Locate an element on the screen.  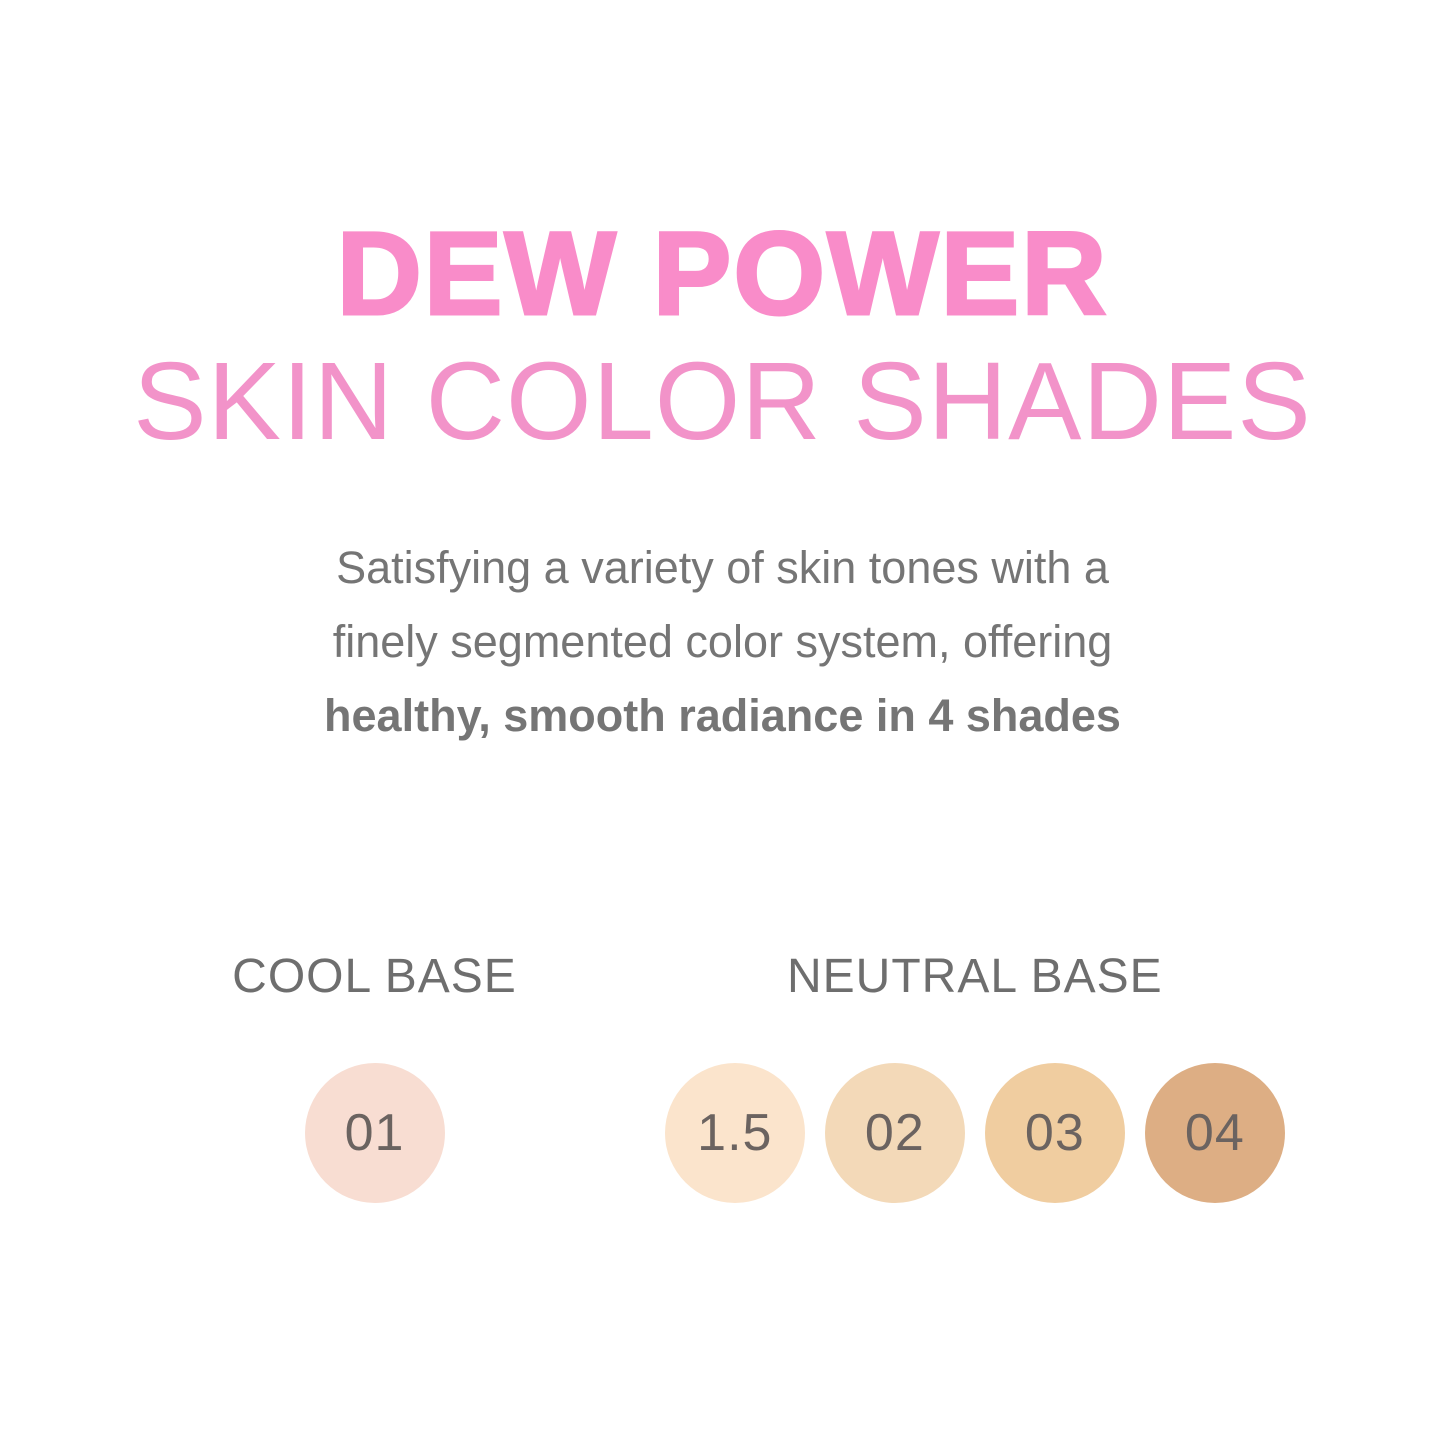
shade-group-cool-base: COOL BASE 01 is located at coordinates (374, 1078).